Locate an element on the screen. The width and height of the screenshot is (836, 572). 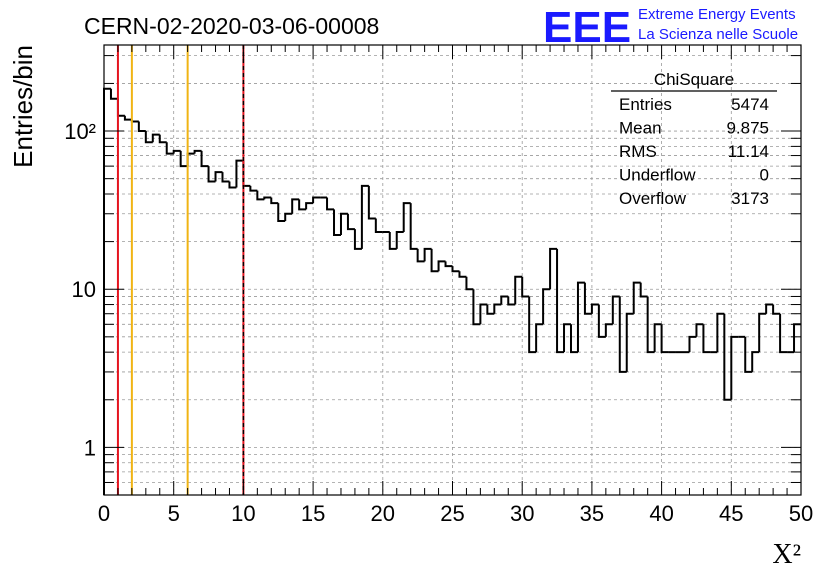
x-tick-label: 45 is located at coordinates (731, 513).